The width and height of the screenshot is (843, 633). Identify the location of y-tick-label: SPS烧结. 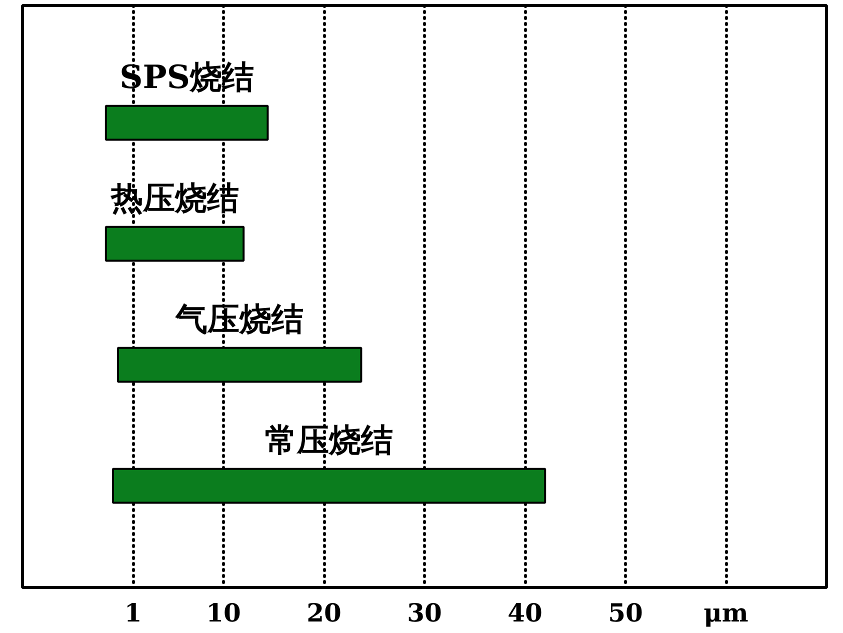
(187, 77).